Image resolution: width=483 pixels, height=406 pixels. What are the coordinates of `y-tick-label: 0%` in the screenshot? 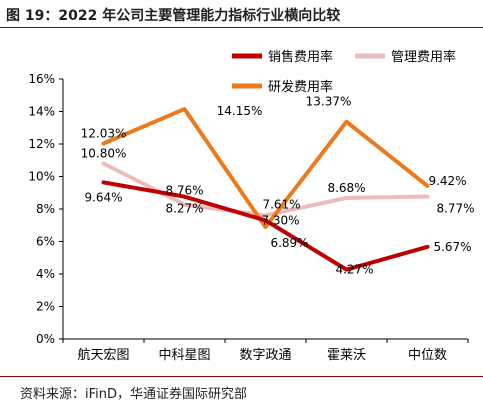 It's located at (45, 339).